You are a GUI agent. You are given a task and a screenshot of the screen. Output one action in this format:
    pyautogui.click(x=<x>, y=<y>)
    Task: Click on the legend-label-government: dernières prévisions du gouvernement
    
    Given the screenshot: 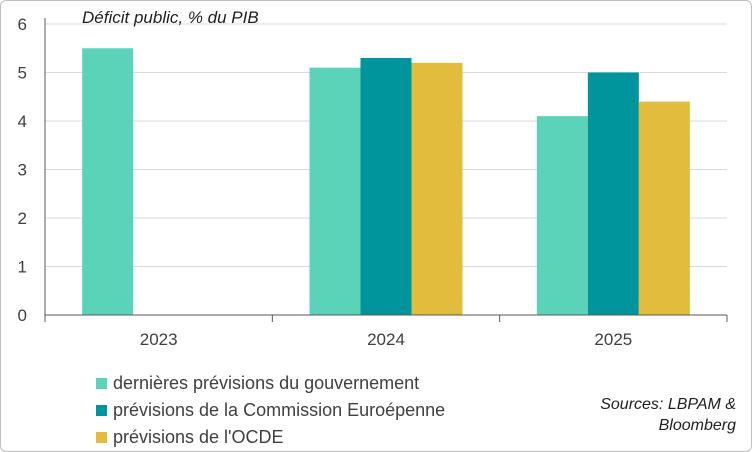 What is the action you would take?
    pyautogui.click(x=266, y=383)
    